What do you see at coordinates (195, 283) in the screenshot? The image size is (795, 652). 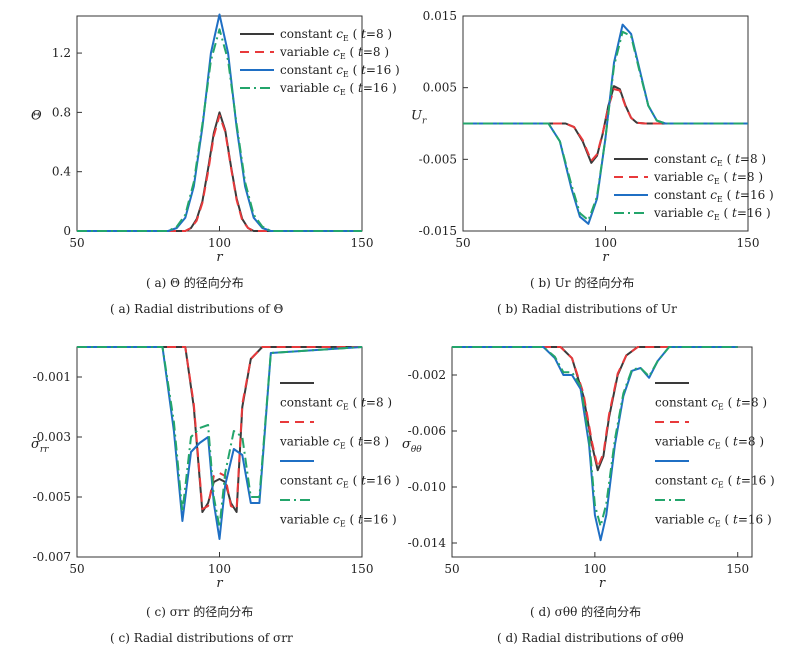 I see `caption-a-cn: ( a) Θ 的径向分布` at bounding box center [195, 283].